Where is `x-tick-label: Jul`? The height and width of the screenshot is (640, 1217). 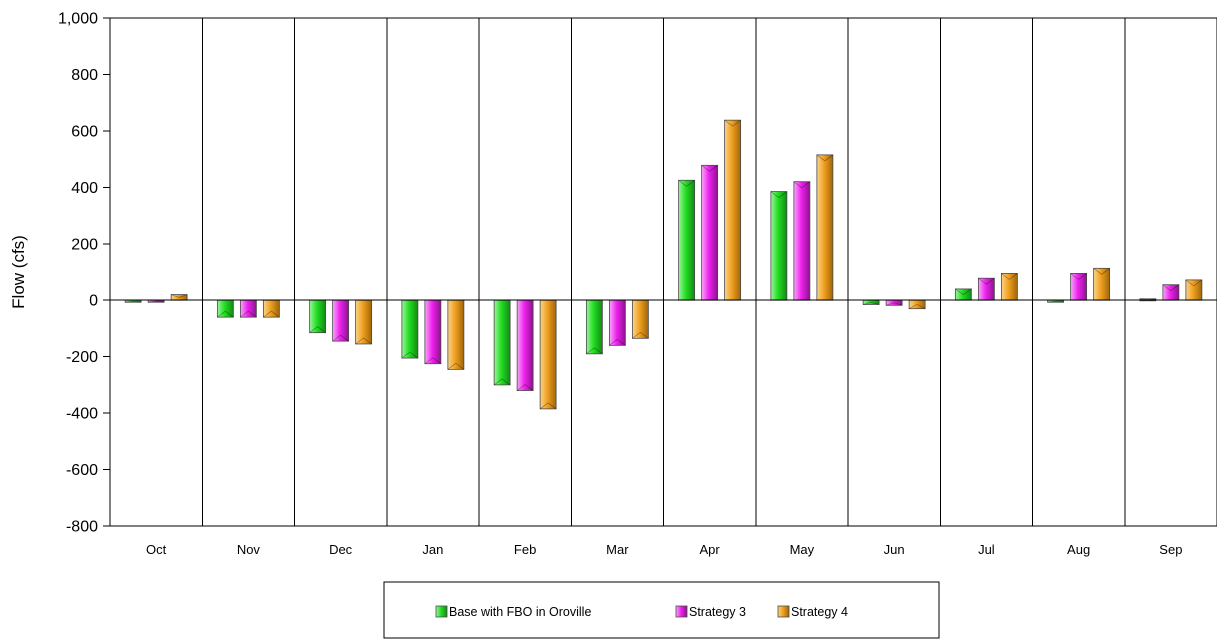
x-tick-label: Jul is located at coordinates (986, 549).